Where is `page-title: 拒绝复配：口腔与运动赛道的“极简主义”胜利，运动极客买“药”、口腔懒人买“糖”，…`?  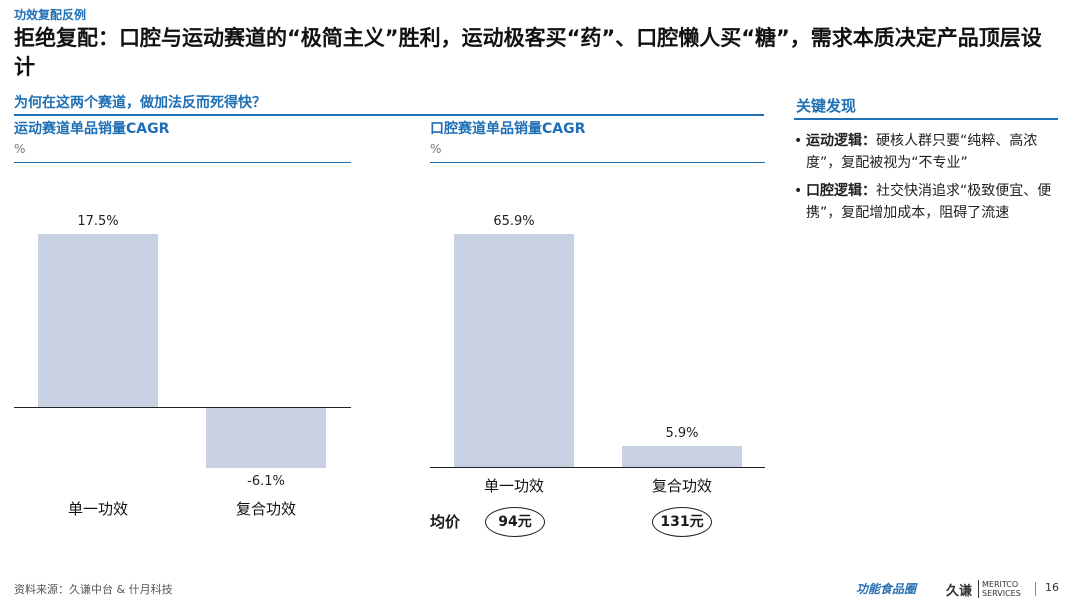
page-title: 拒绝复配：口腔与运动赛道的“极简主义”胜利，运动极客买“药”、口腔懒人买“糖”，… is located at coordinates (528, 52).